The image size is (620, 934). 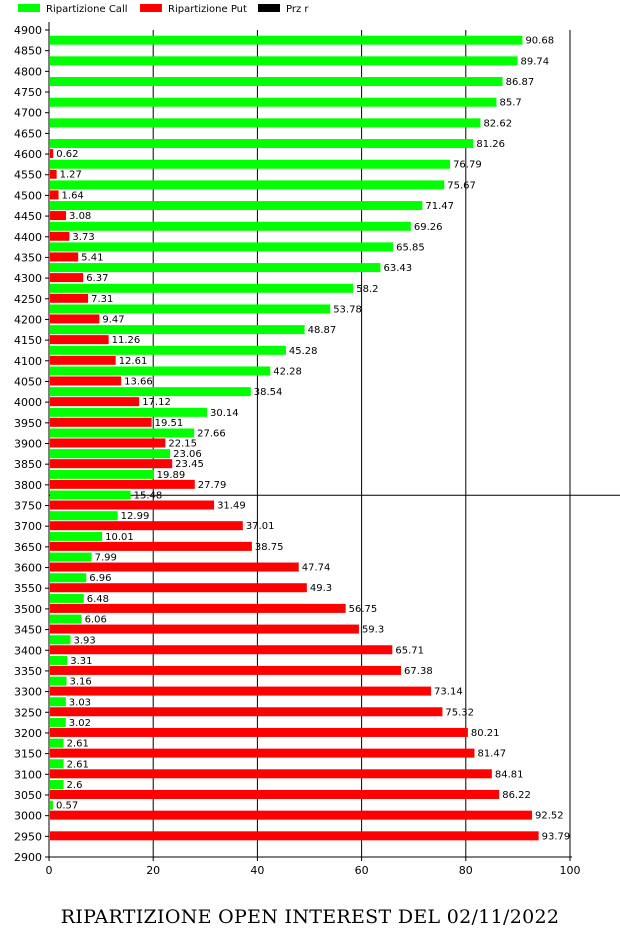 What do you see at coordinates (84, 640) in the screenshot?
I see `call-value-label: 3.93` at bounding box center [84, 640].